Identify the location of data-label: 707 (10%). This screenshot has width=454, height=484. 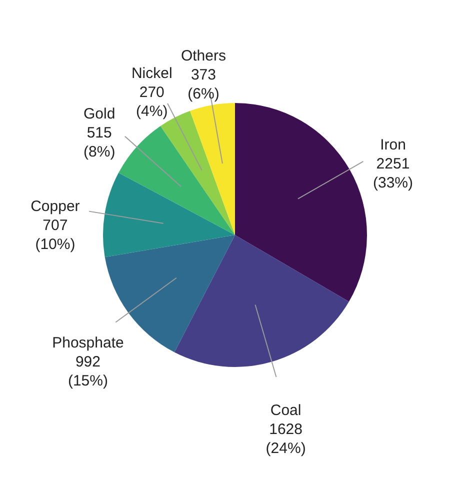
(55, 234).